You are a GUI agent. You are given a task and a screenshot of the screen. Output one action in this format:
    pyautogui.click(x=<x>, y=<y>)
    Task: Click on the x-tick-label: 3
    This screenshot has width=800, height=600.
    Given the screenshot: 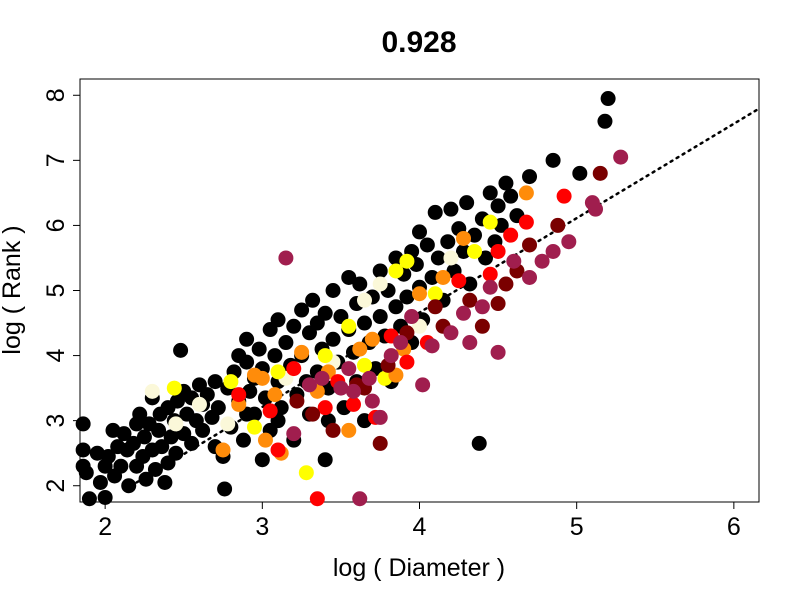 What is the action you would take?
    pyautogui.click(x=262, y=527)
    